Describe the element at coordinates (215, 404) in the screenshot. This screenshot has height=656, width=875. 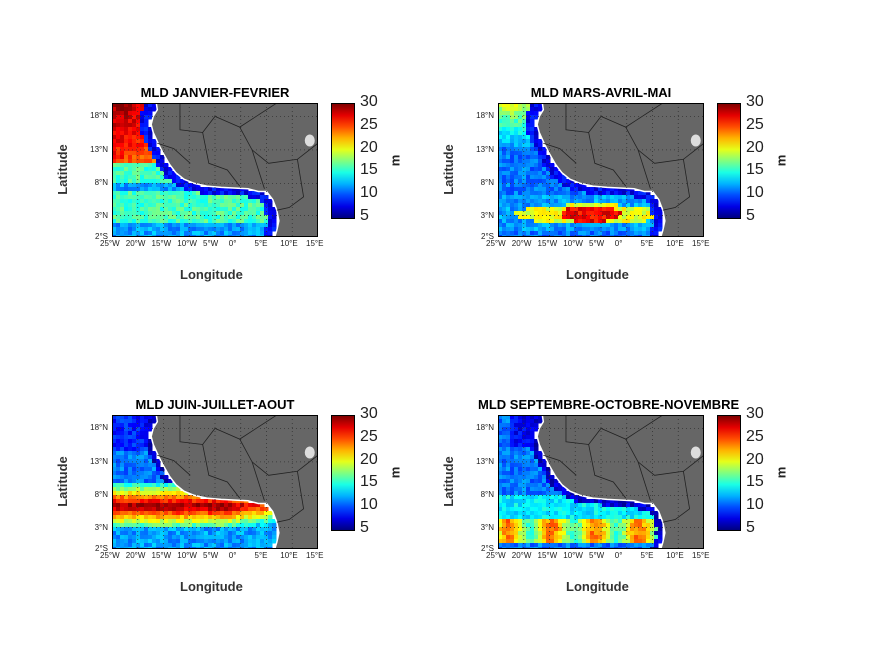
I see `panel-title: MLD JUIN-JUILLET-AOUT` at that location.